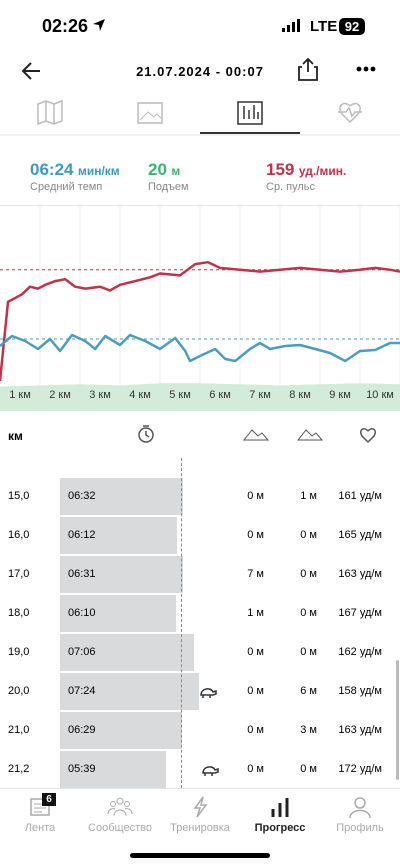  What do you see at coordinates (250, 113) in the screenshot?
I see `chart-tab` at bounding box center [250, 113].